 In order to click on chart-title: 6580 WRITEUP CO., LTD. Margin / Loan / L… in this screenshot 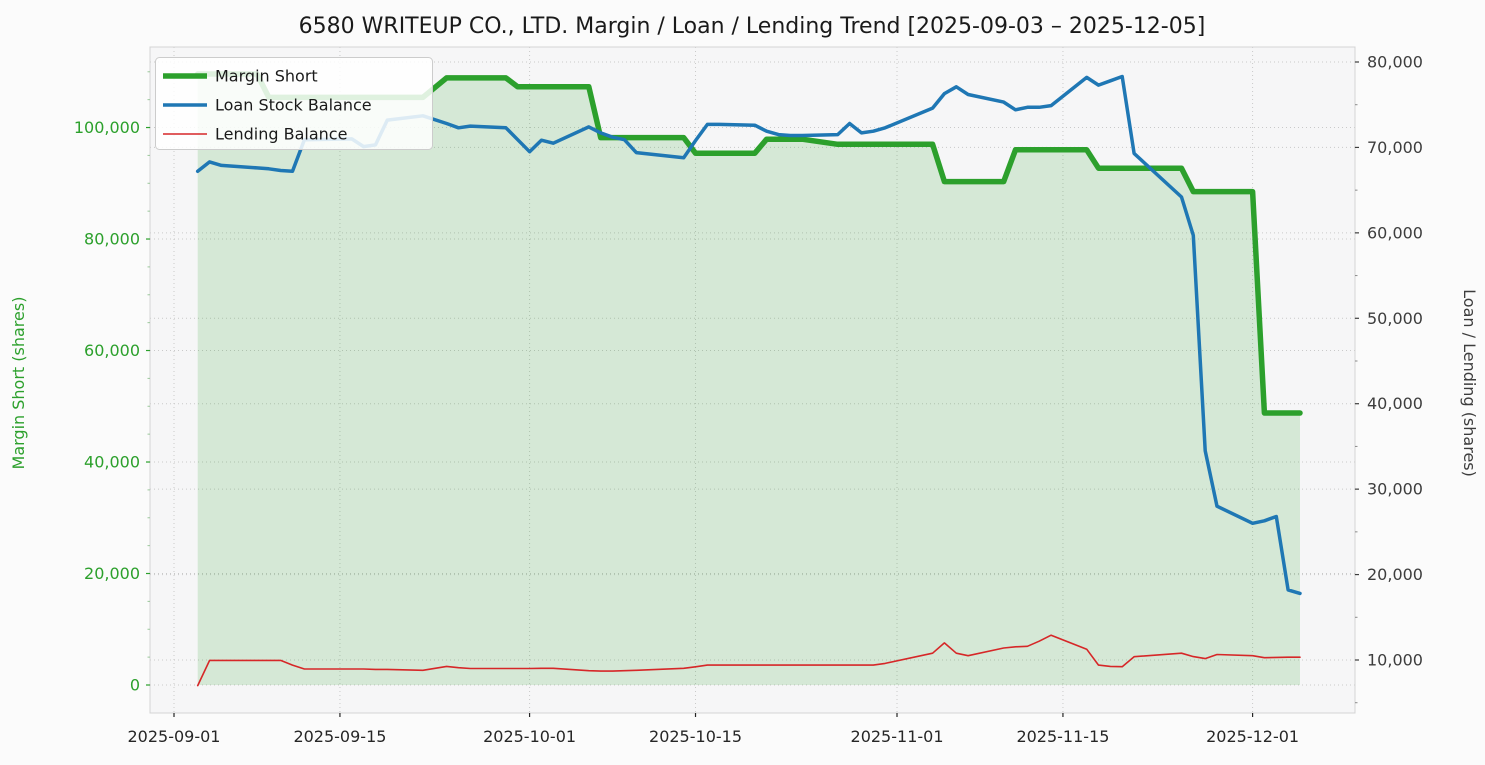, I will do `click(752, 26)`.